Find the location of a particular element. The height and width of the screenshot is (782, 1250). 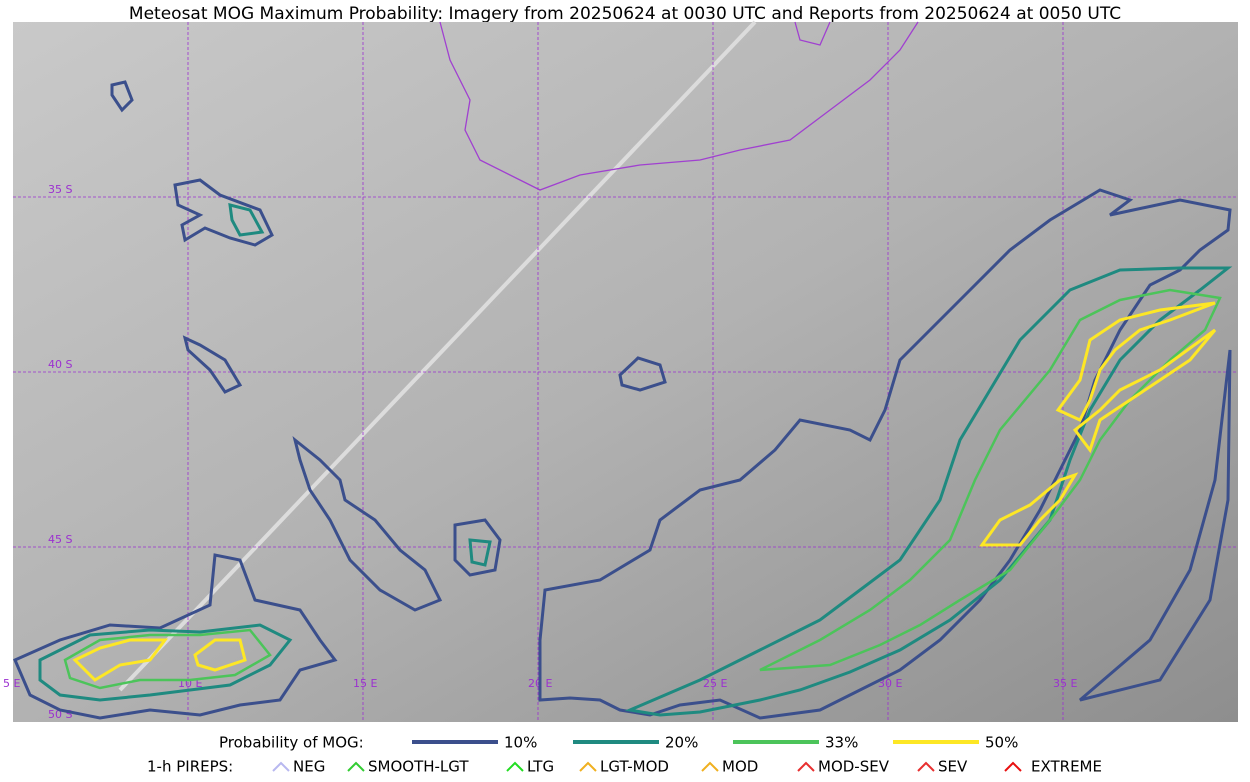

longitude-label: 25 E is located at coordinates (715, 683).